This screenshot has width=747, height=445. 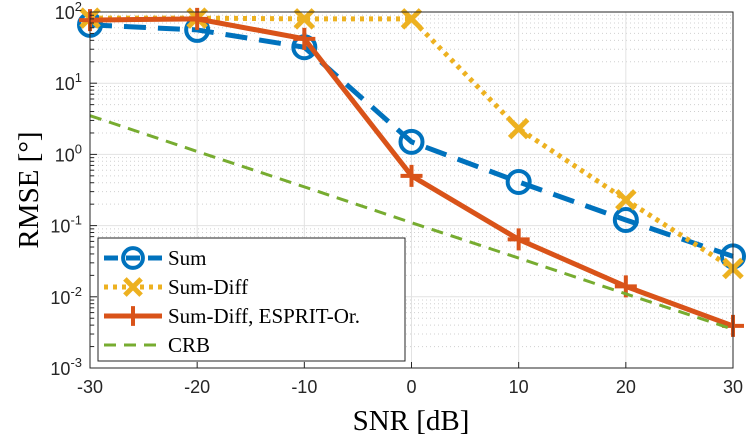 I want to click on legend-label: Sum, so click(x=187, y=258).